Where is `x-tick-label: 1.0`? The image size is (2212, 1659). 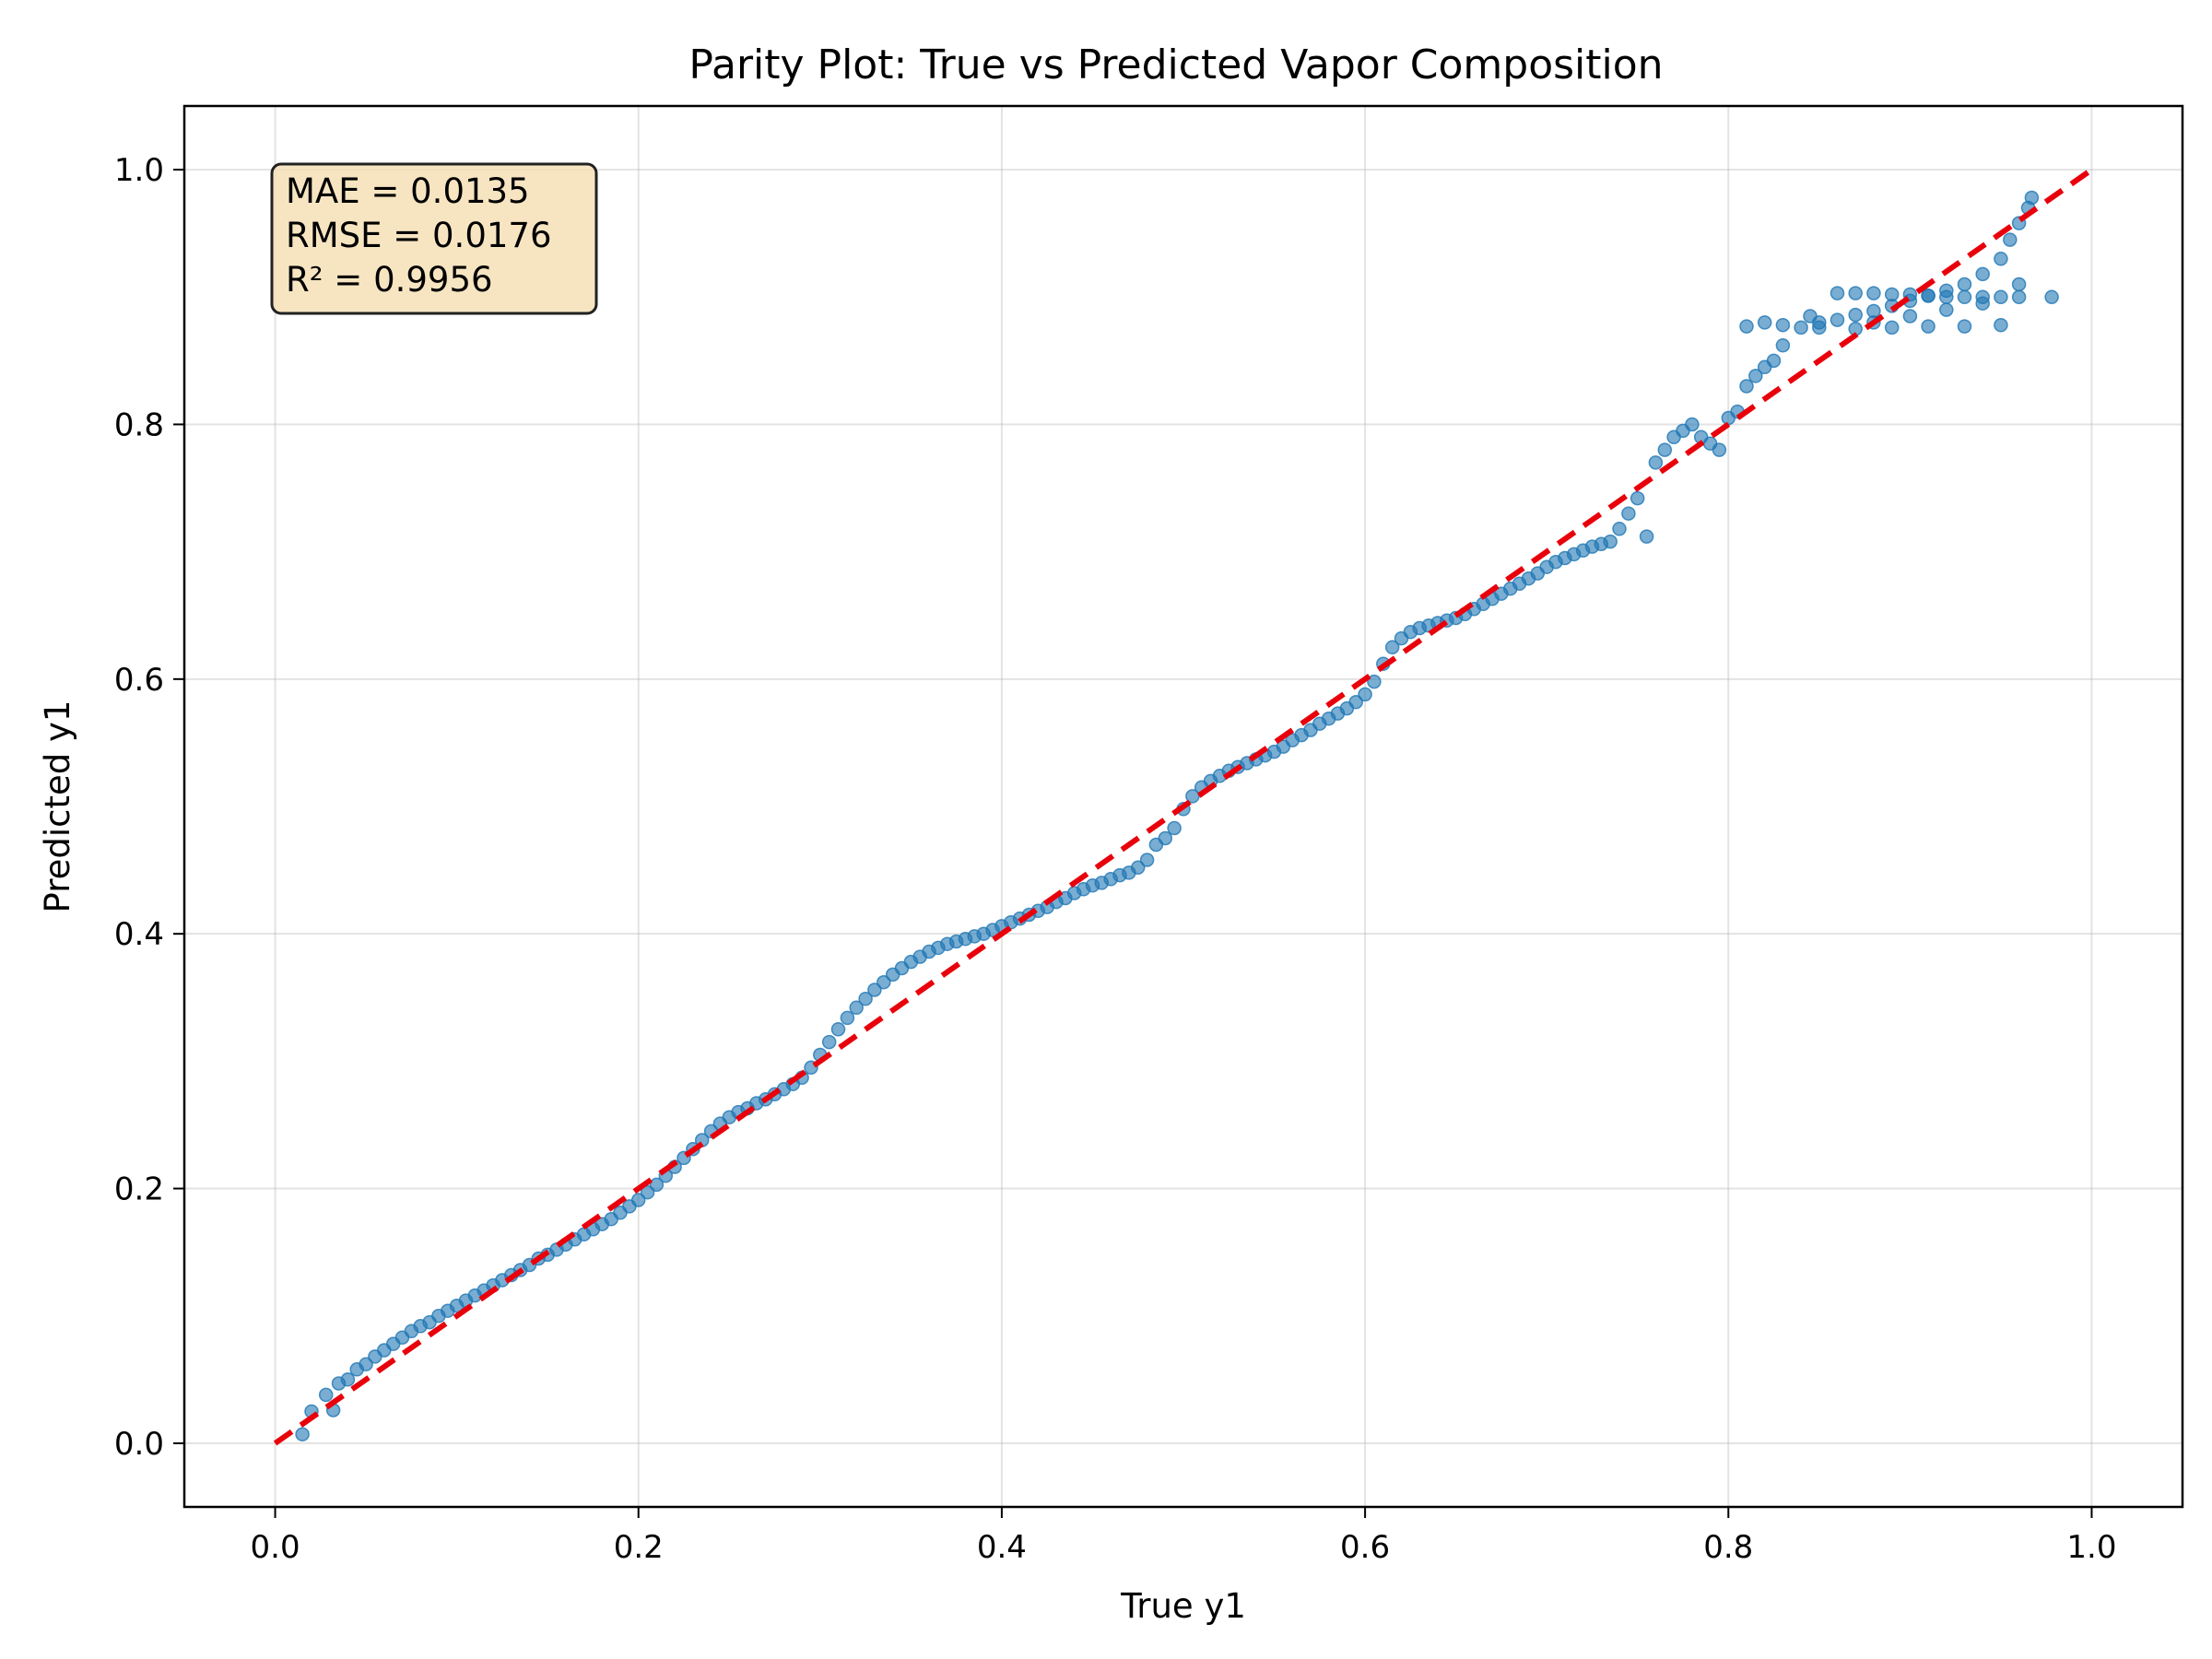
x-tick-label: 1.0 is located at coordinates (2091, 1547).